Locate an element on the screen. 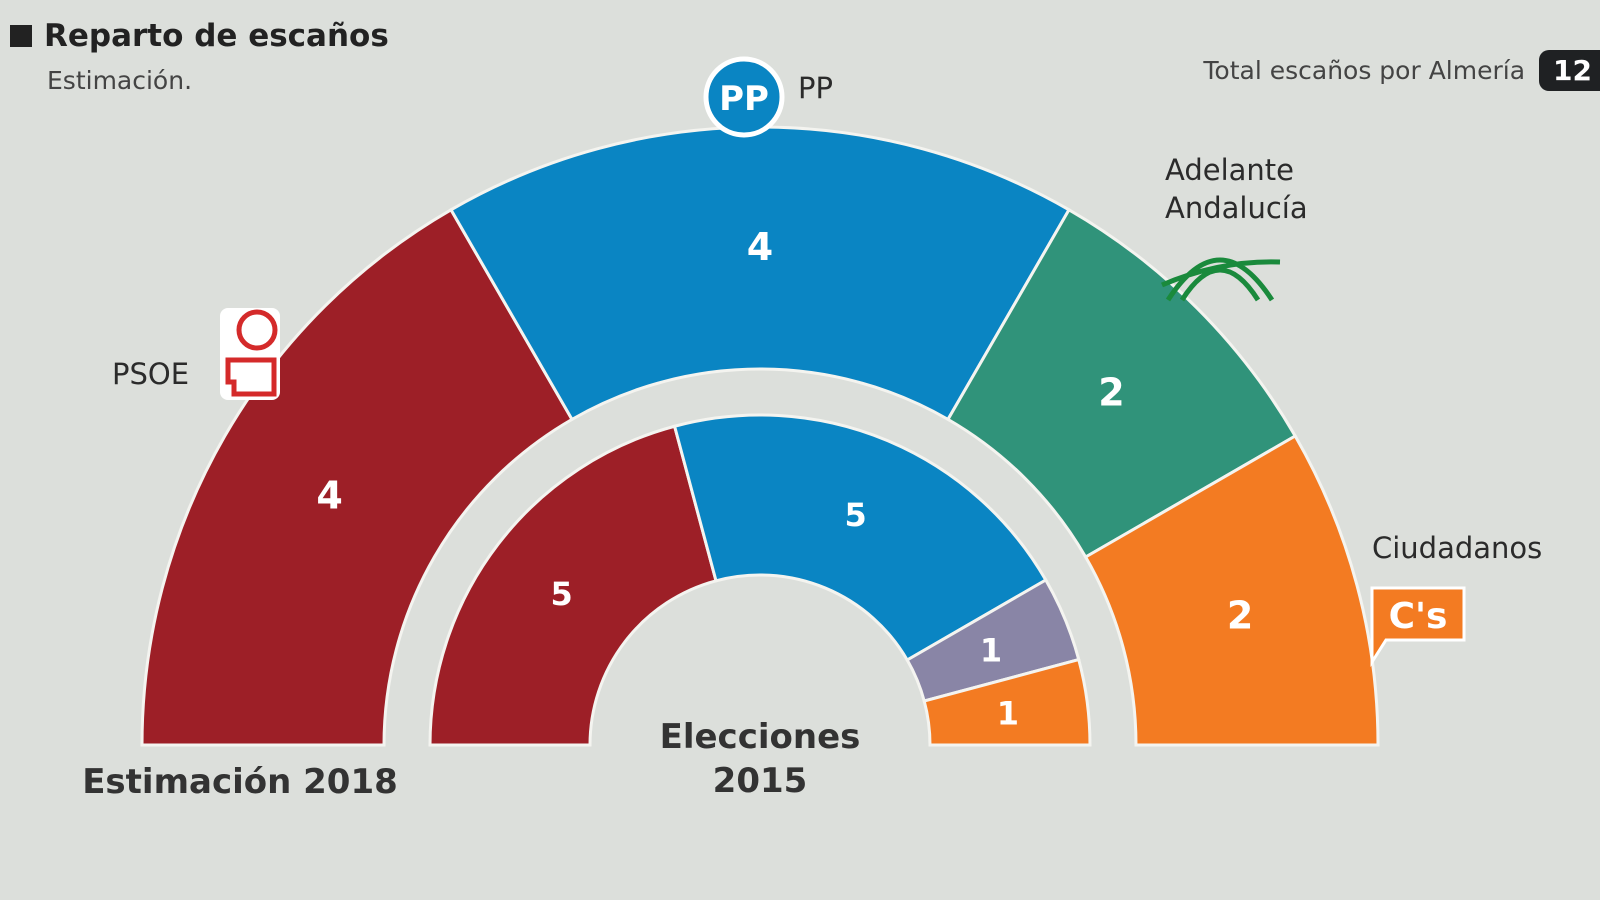 This screenshot has height=900, width=1600. cs-logo-icon is located at coordinates (1418, 627).